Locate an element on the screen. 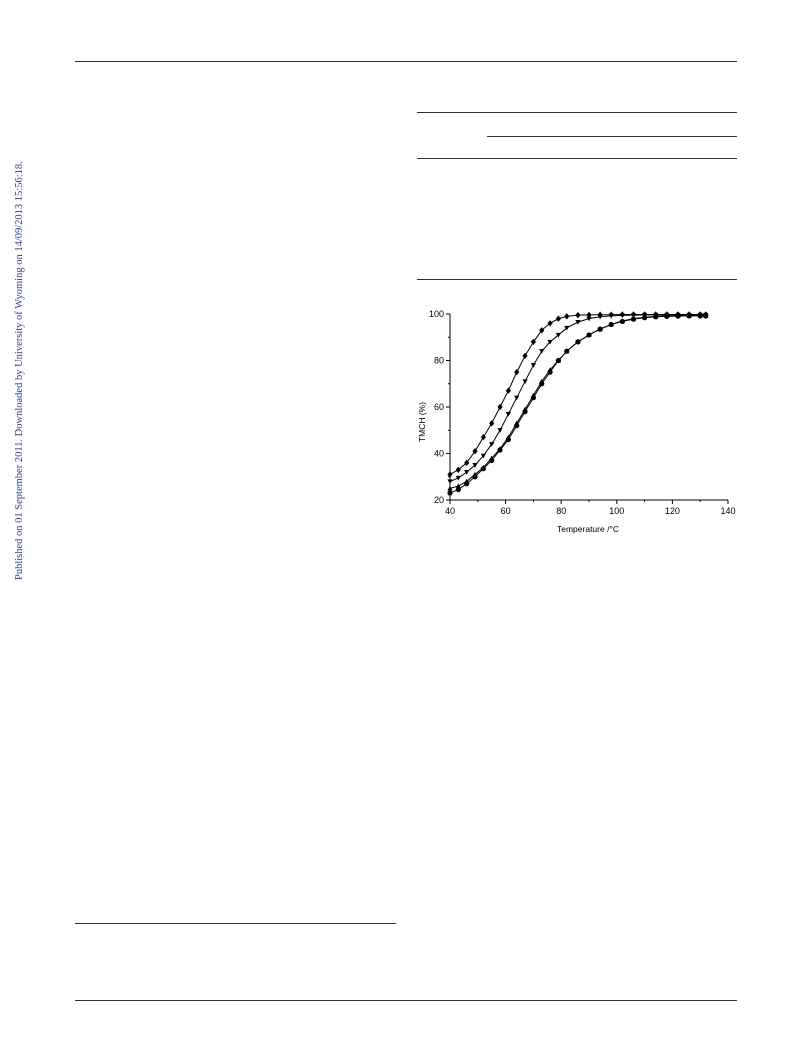  y-tick-label: 20 is located at coordinates (439, 500).